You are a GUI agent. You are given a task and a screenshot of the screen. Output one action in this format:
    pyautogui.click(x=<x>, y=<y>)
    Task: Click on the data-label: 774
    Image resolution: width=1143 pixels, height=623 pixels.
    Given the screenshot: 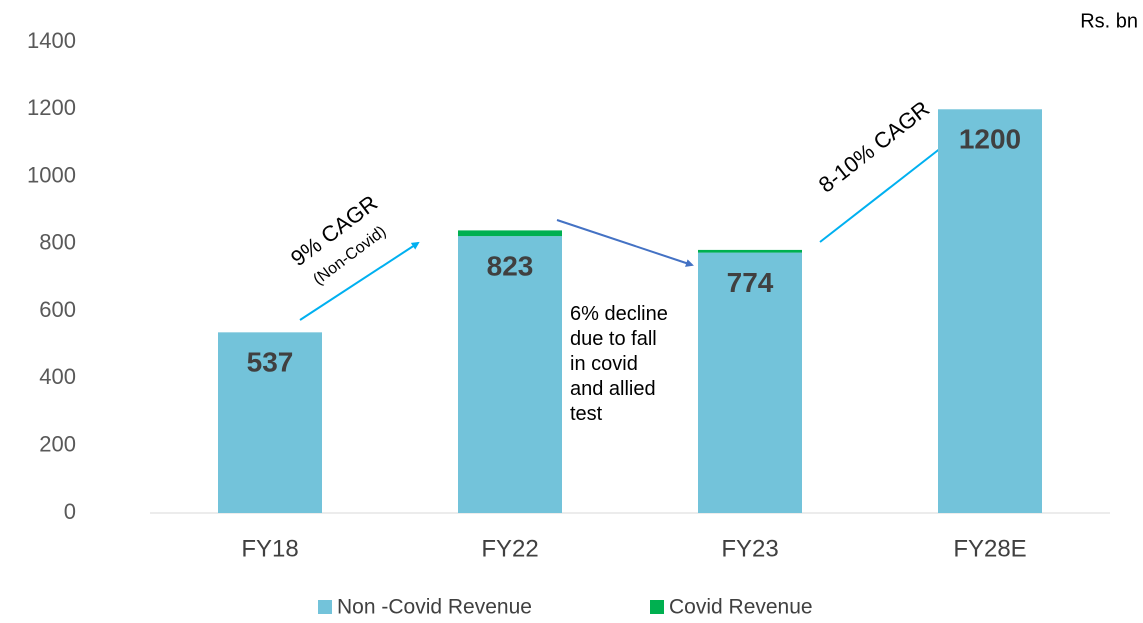 What is the action you would take?
    pyautogui.click(x=750, y=282)
    